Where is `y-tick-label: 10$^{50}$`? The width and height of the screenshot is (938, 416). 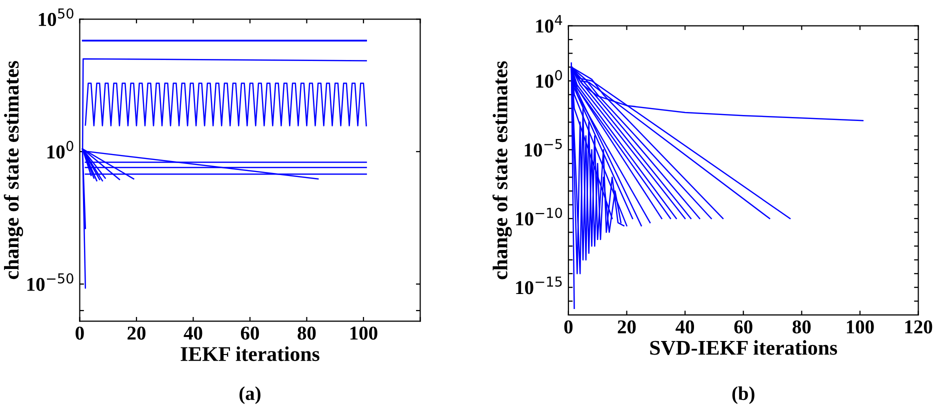
y-tick-label: 10$^{50}$ is located at coordinates (56, 17).